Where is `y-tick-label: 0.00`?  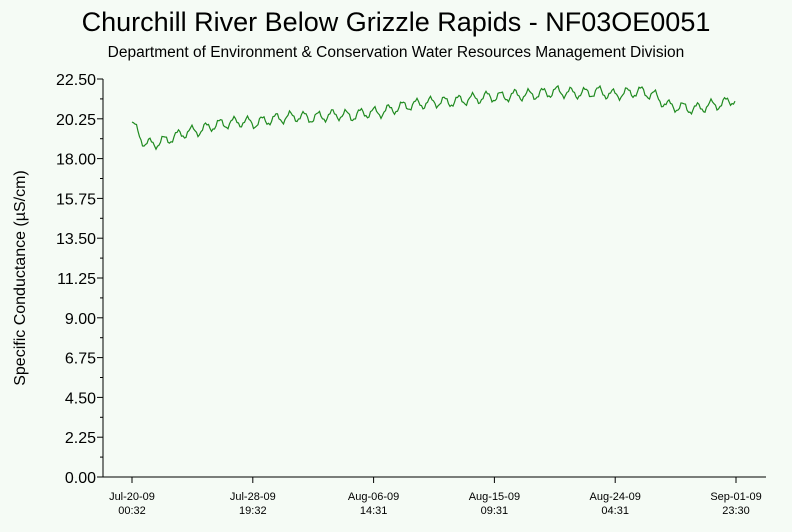
y-tick-label: 0.00 is located at coordinates (80, 478).